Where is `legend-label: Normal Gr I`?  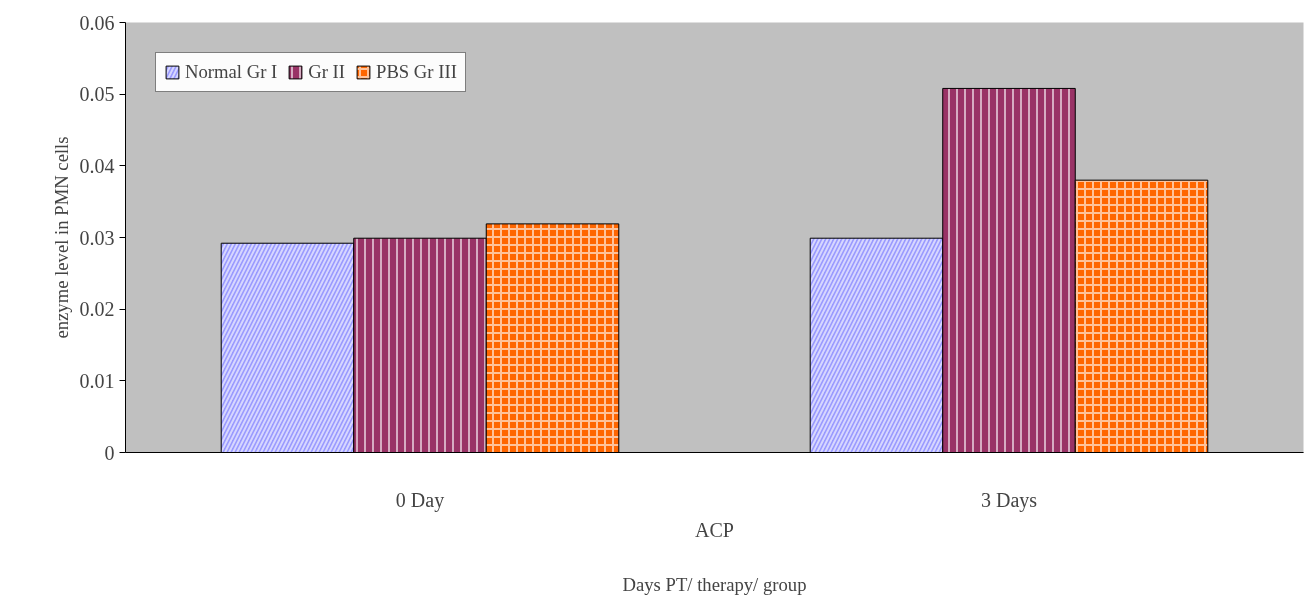
legend-label: Normal Gr I is located at coordinates (231, 72).